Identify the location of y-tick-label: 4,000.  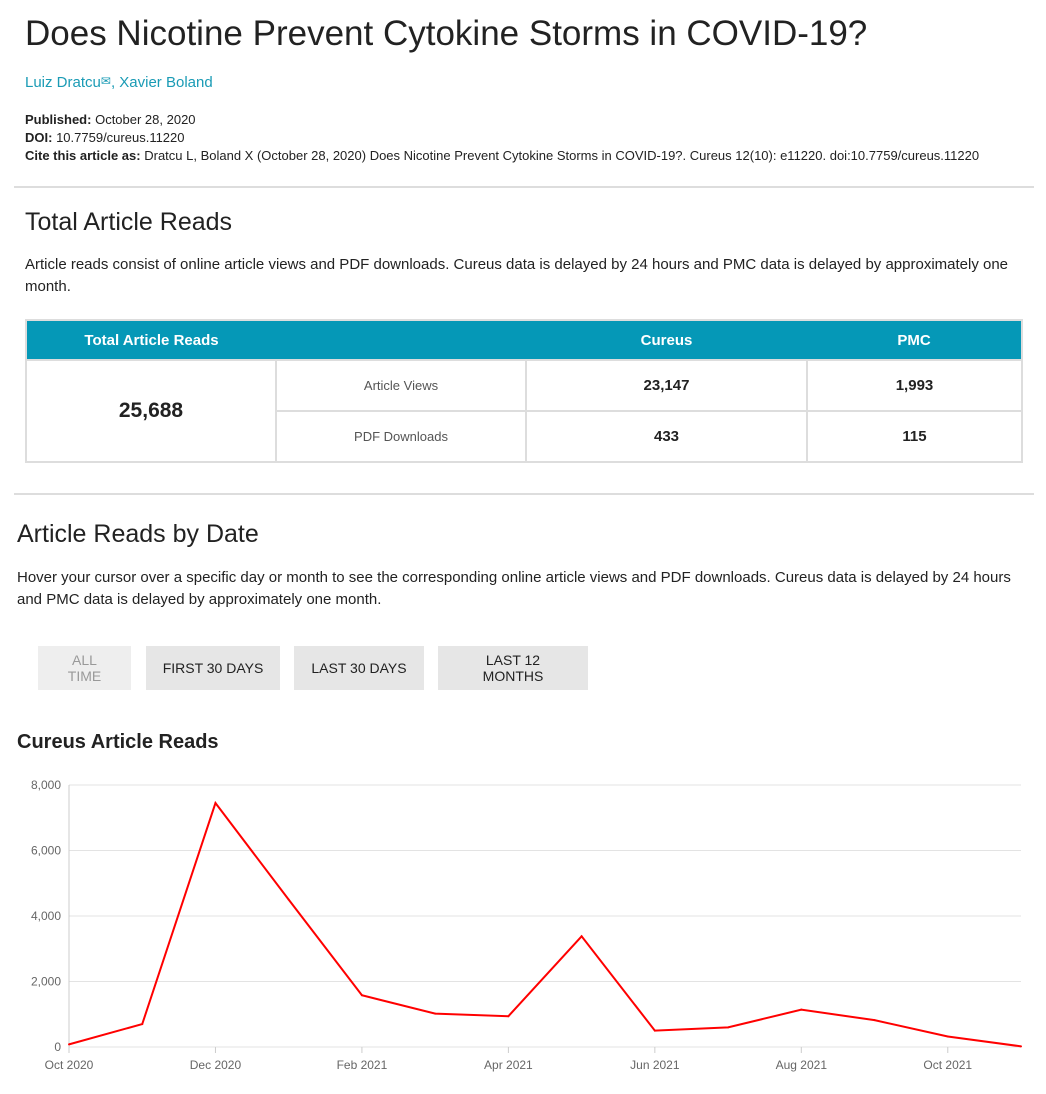
(46, 916).